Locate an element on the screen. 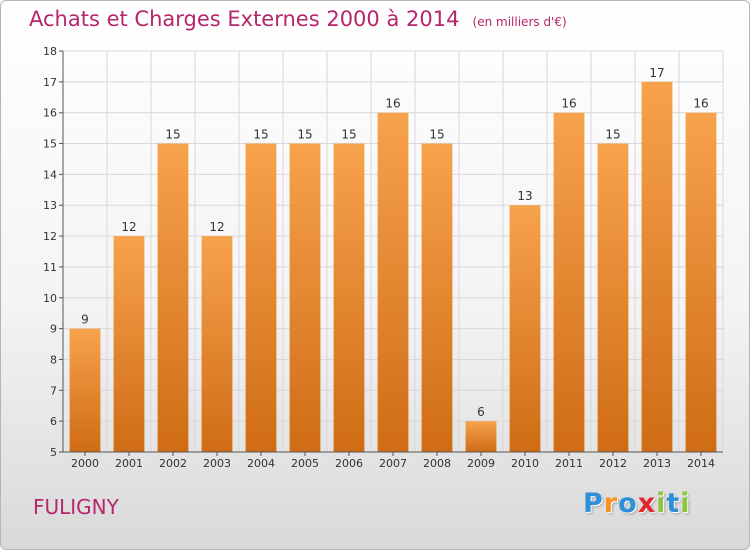 The height and width of the screenshot is (550, 750). x-tick-label-2009: 2009 is located at coordinates (481, 463).